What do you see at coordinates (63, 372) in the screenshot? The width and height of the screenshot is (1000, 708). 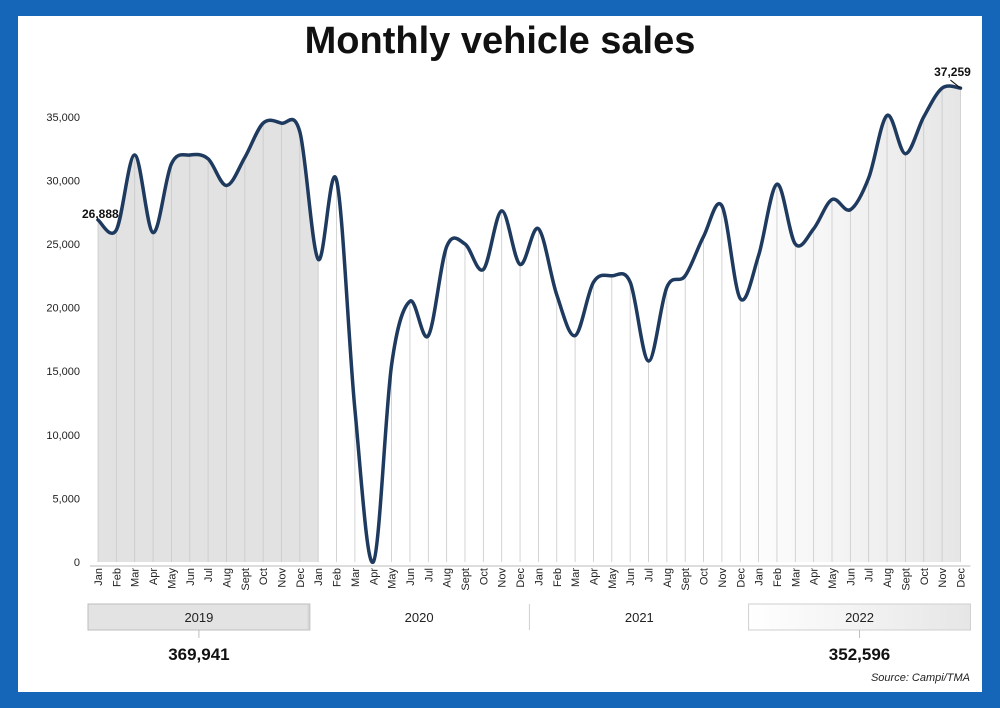 I see `y-tick-label: 15,000` at bounding box center [63, 372].